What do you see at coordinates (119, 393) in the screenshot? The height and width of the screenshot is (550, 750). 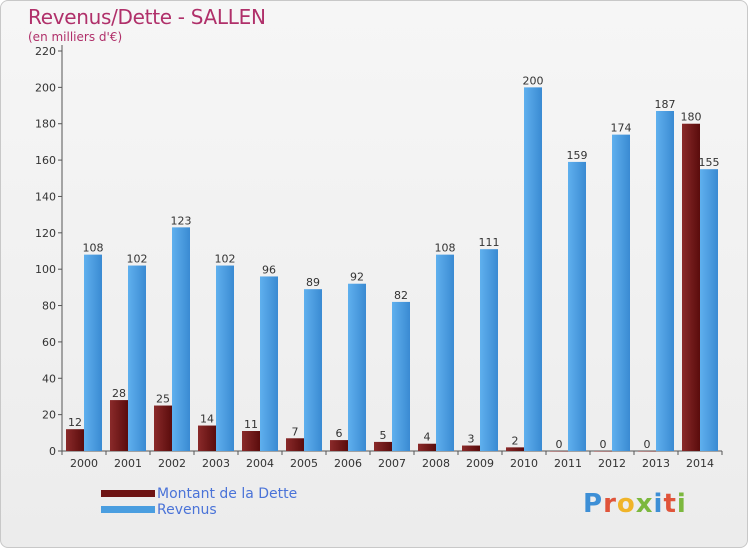 I see `data-label-dette: 28` at bounding box center [119, 393].